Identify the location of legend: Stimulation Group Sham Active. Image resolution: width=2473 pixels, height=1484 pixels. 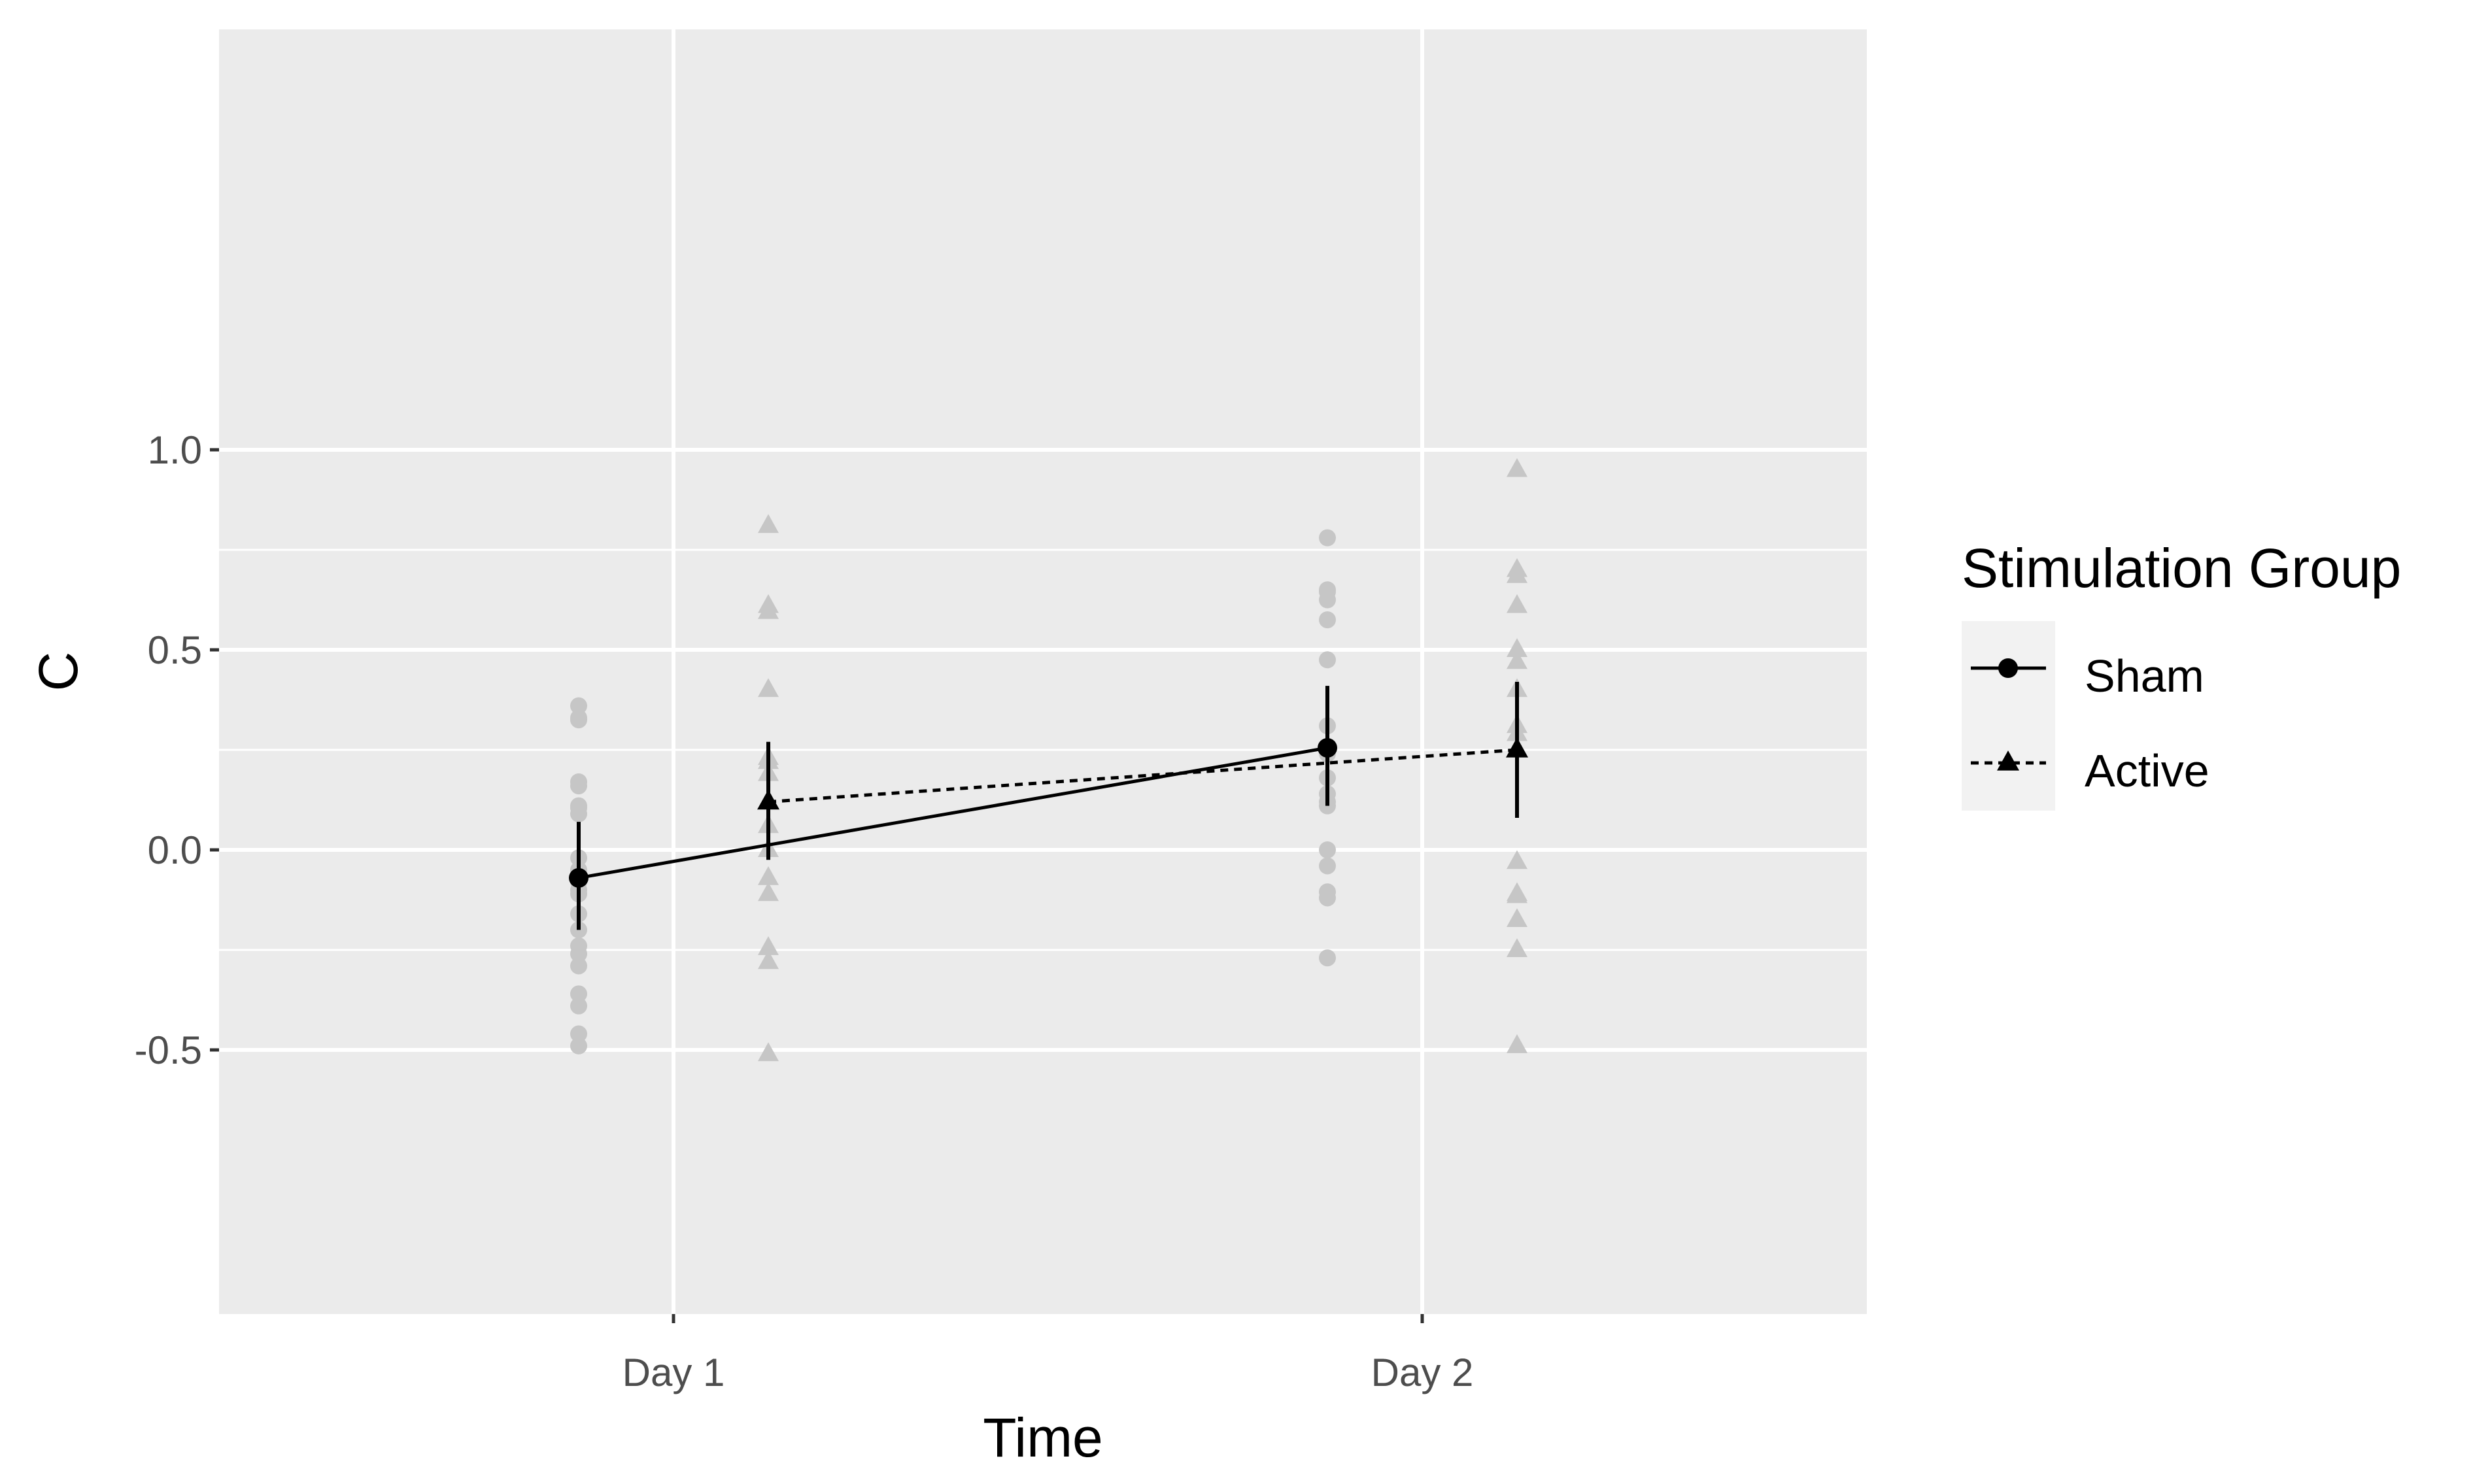
(2181, 674).